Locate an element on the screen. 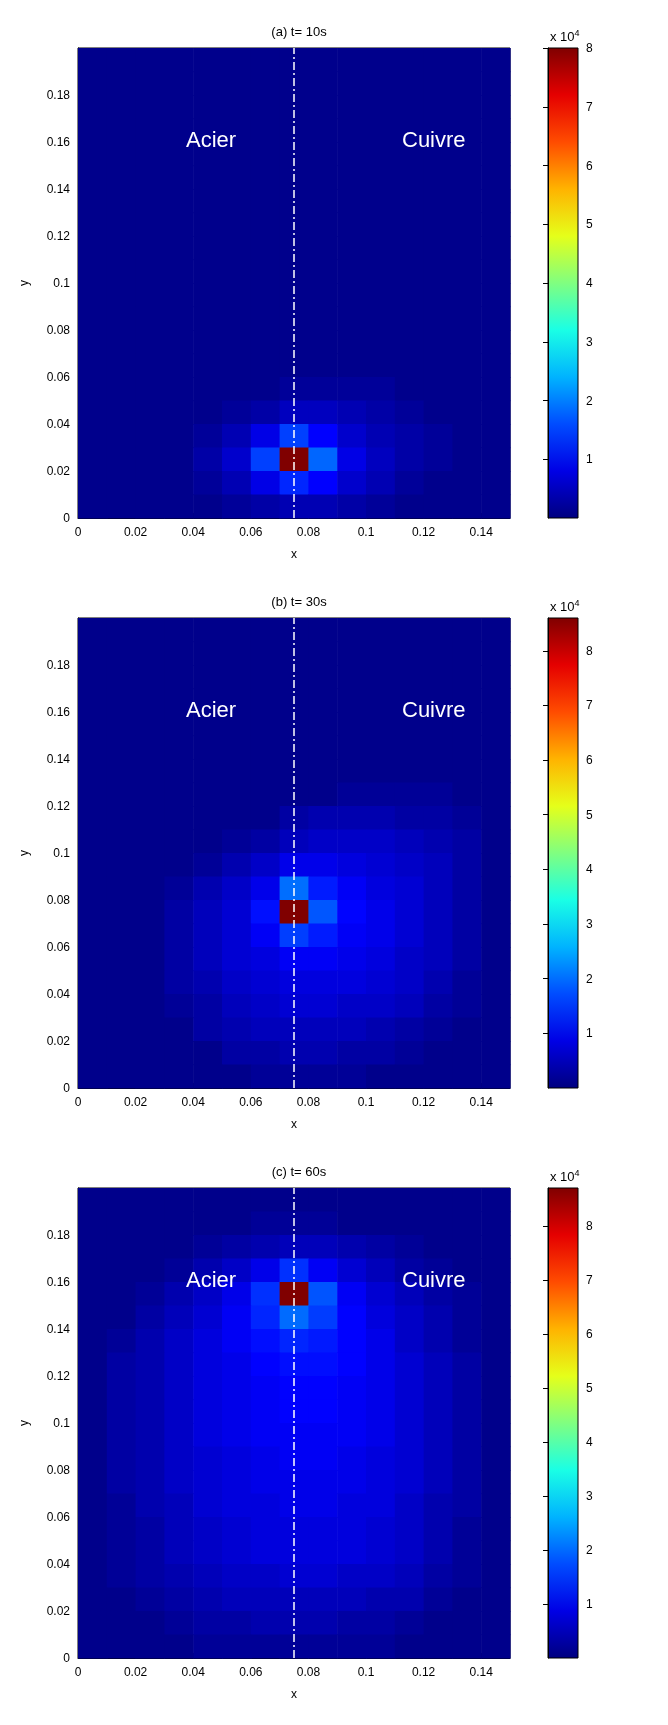  chart-title: (a) t= 10s is located at coordinates (299, 31).